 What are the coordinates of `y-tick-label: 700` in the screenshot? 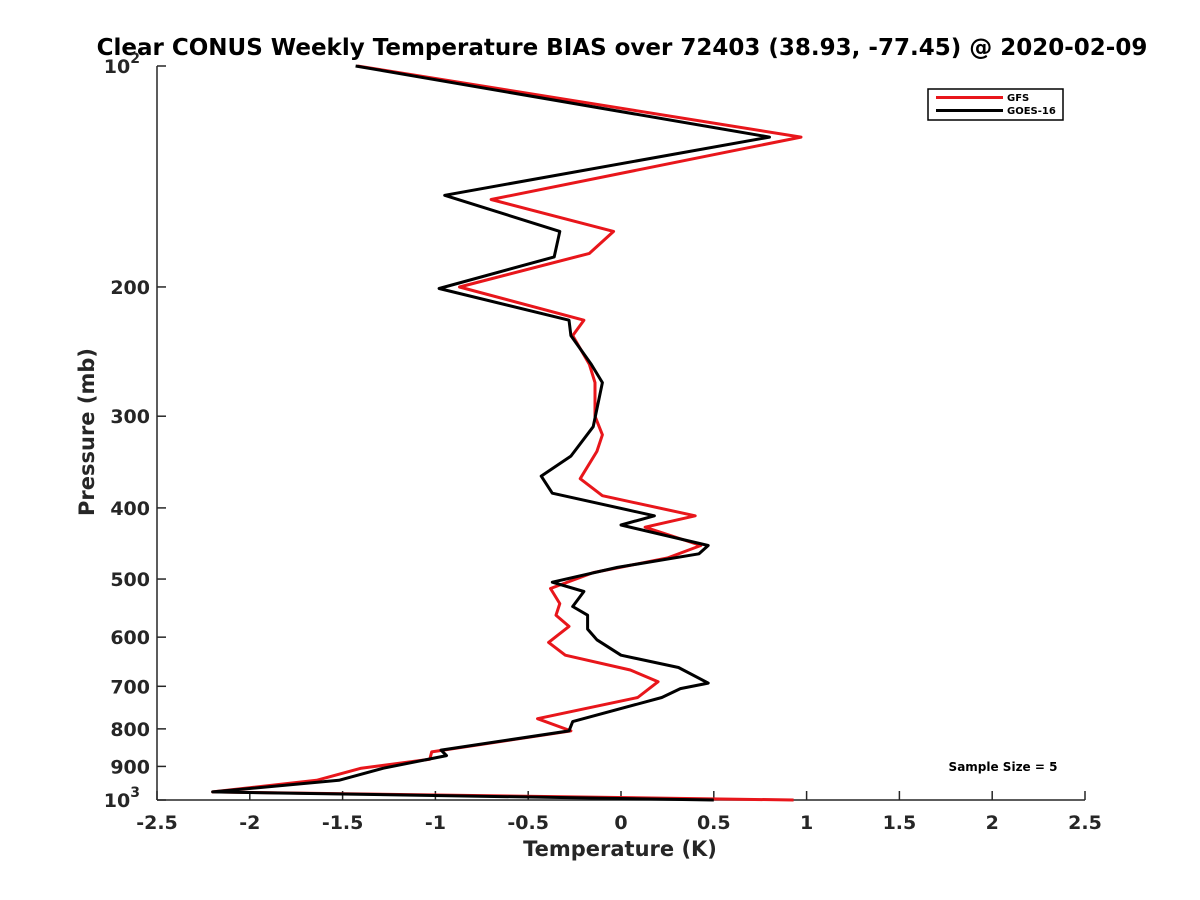 It's located at (130, 687).